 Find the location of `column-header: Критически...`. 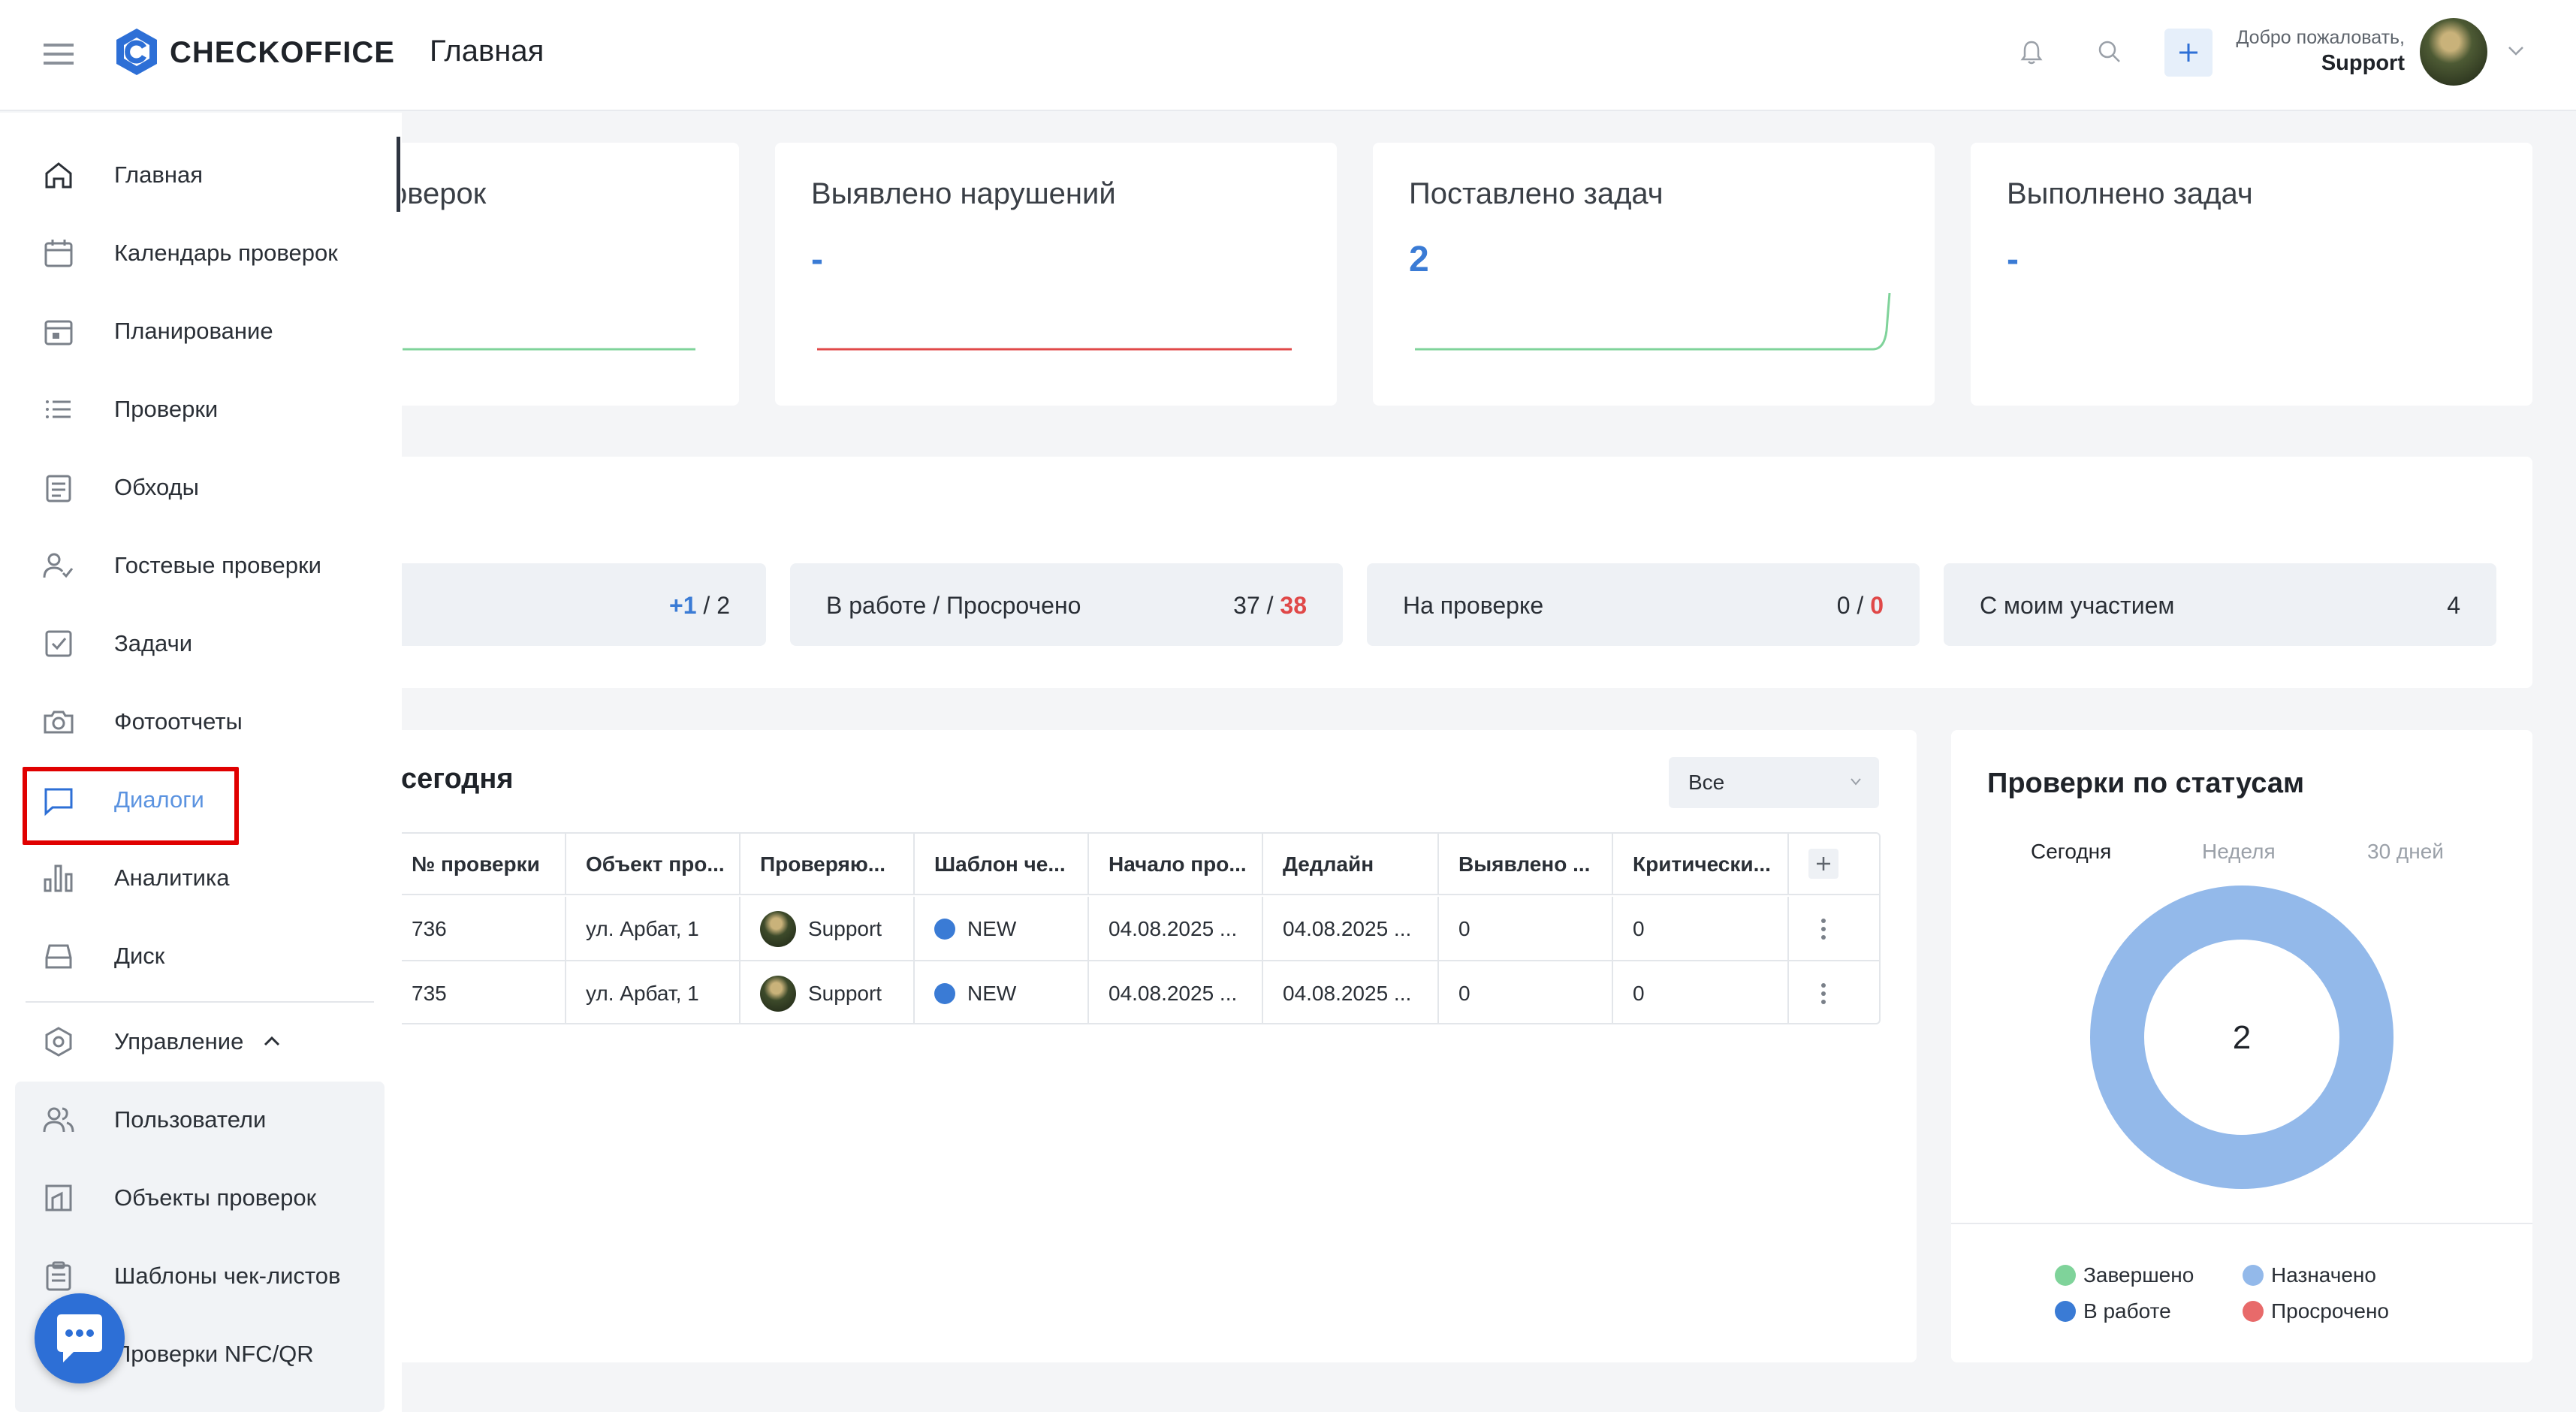

column-header: Критически... is located at coordinates (1701, 864).